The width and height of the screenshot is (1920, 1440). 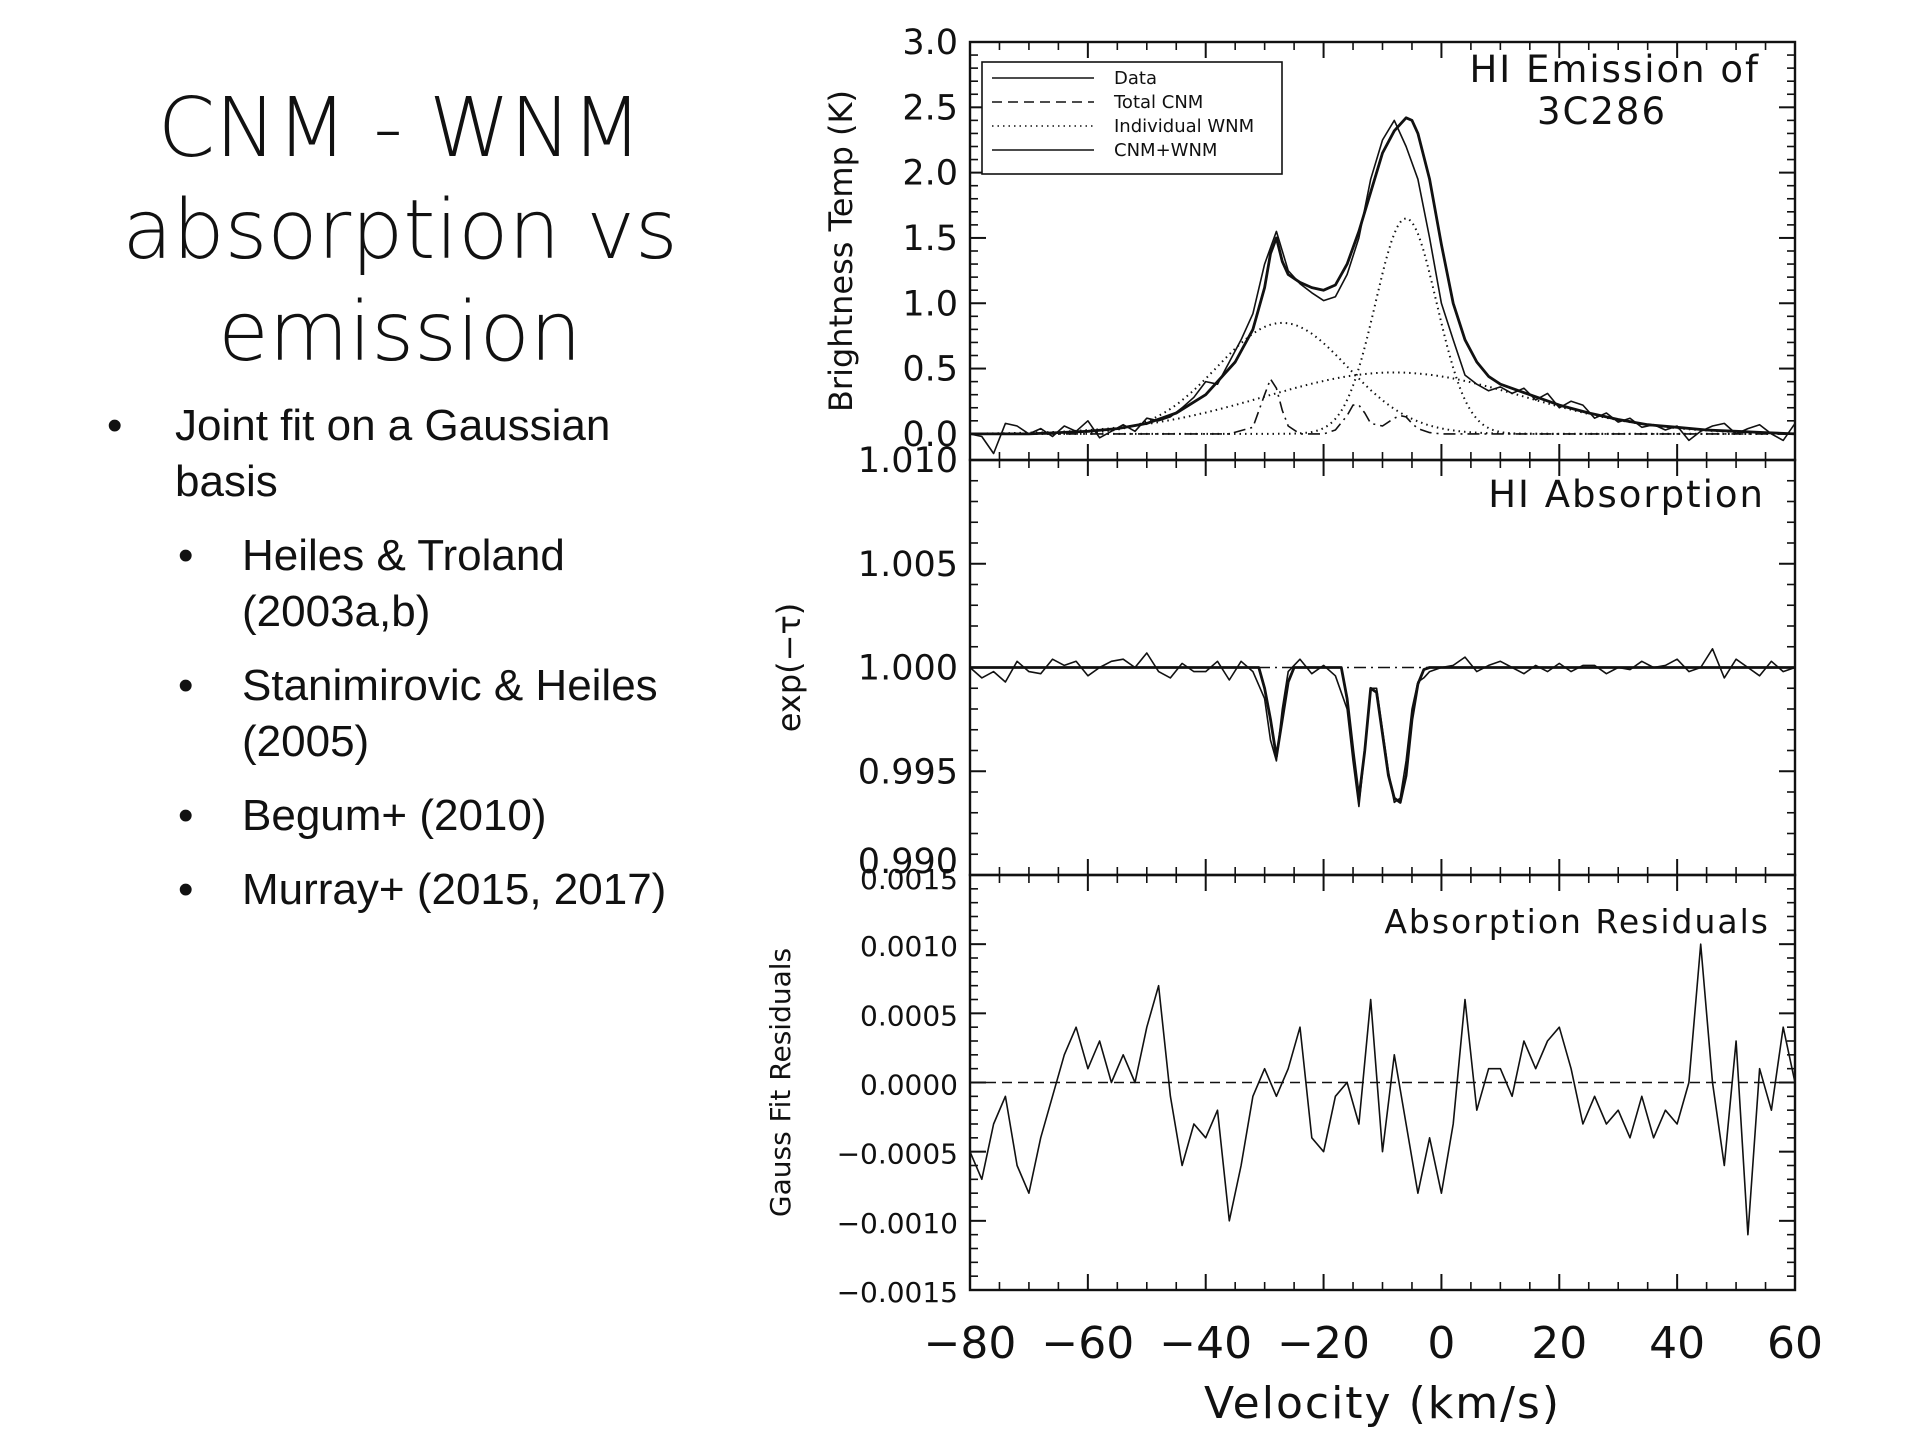 I want to click on bullet-item: • Stanimirovic & Heiles (2005), so click(x=460, y=714).